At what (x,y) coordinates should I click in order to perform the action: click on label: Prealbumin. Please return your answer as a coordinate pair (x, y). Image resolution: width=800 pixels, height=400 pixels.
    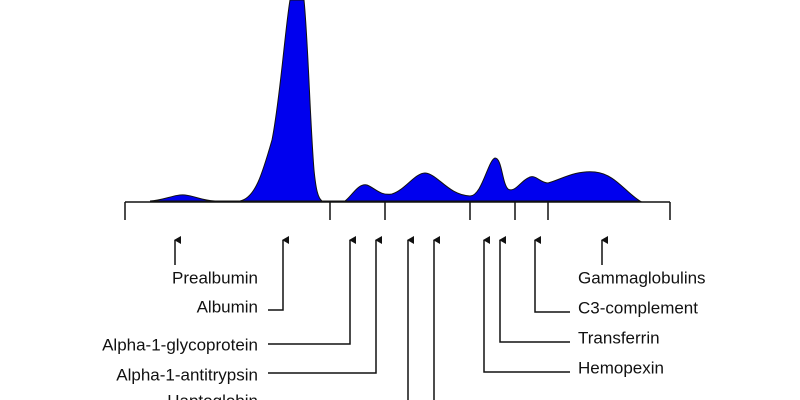
    Looking at the image, I should click on (215, 277).